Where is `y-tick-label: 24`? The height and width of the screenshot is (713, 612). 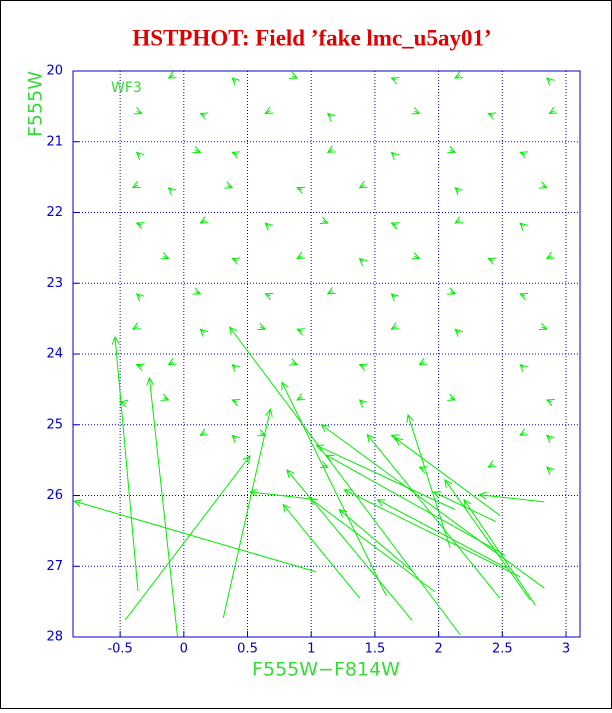
y-tick-label: 24 is located at coordinates (54, 354).